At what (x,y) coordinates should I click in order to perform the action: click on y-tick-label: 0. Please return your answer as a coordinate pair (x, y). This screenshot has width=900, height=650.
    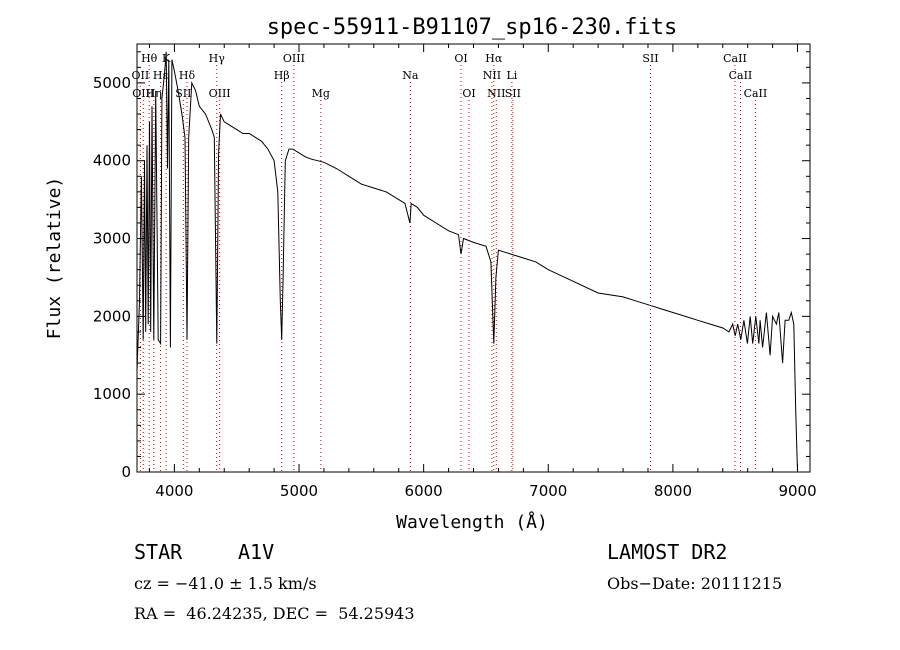
    Looking at the image, I should click on (126, 472).